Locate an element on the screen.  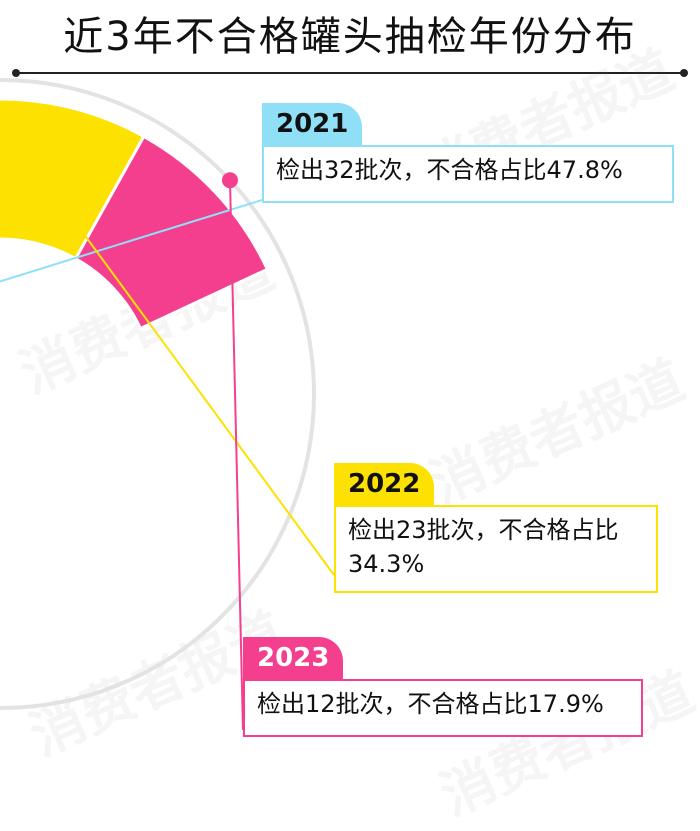
leader-line-2021 is located at coordinates (131, 241).